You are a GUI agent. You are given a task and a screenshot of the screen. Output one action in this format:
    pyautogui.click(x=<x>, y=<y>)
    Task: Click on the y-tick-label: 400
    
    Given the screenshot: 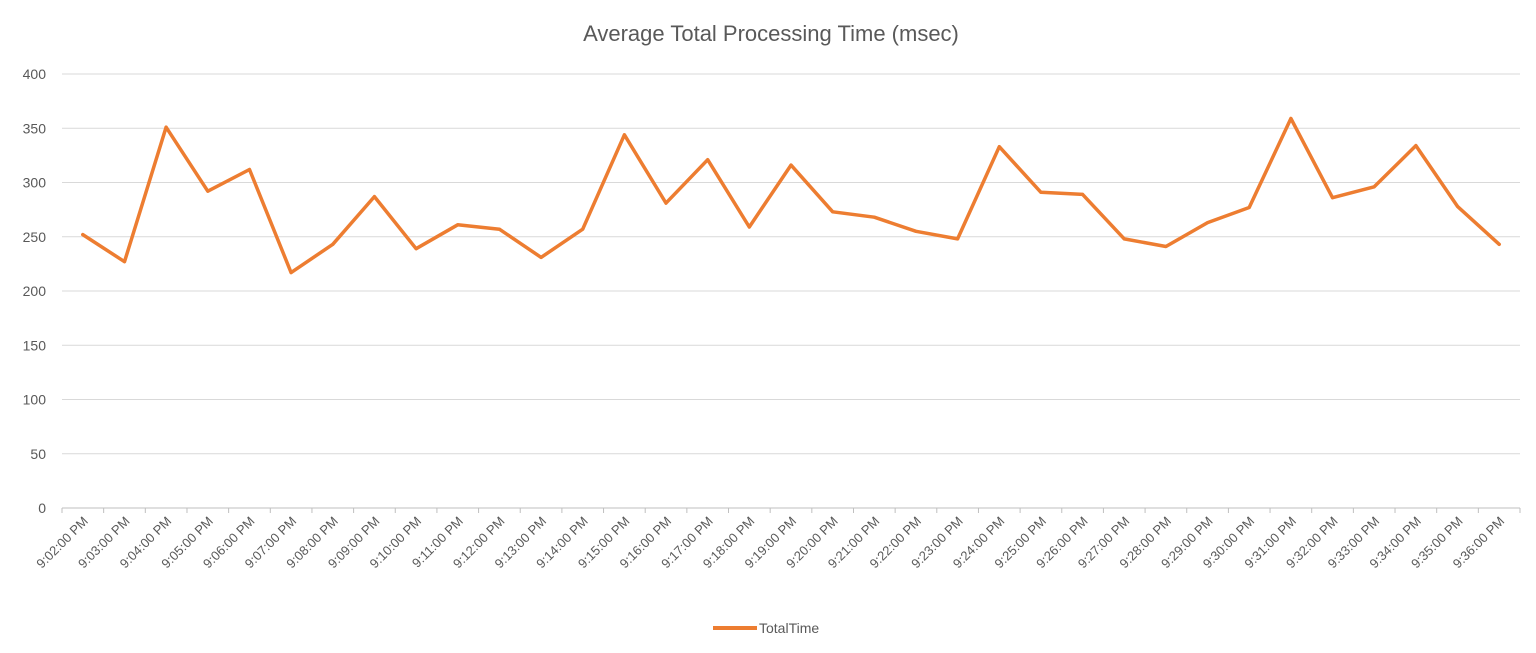 What is the action you would take?
    pyautogui.click(x=35, y=74)
    